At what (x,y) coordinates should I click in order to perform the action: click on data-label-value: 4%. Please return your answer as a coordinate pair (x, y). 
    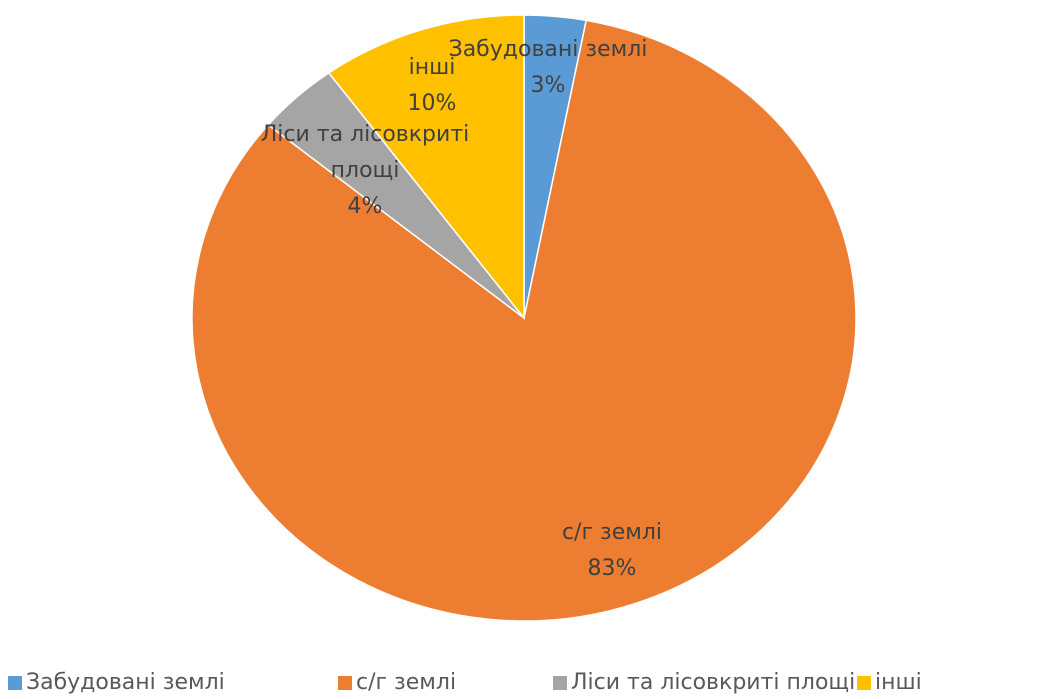
    Looking at the image, I should click on (365, 206).